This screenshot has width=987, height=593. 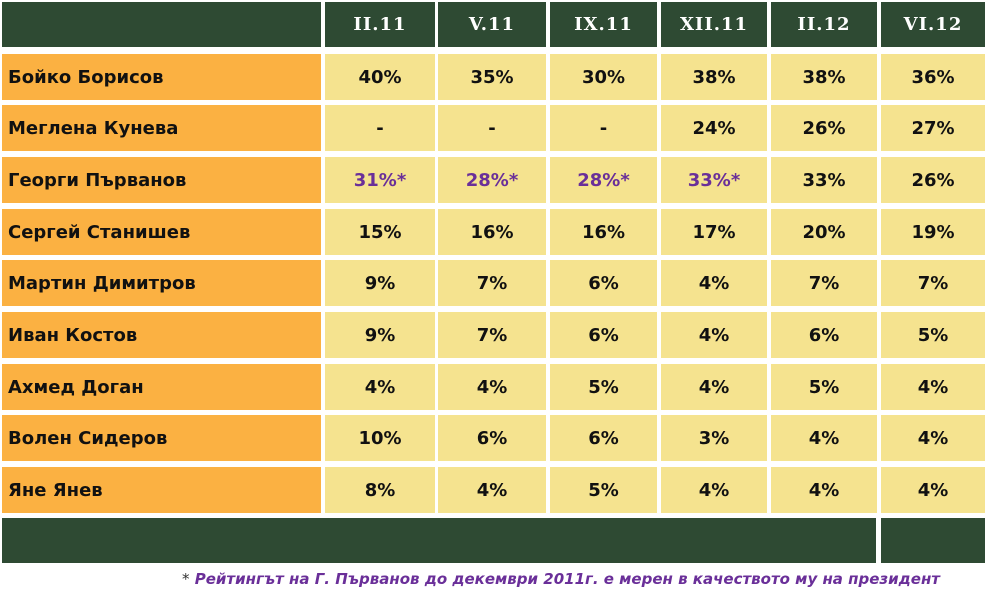 What do you see at coordinates (714, 24) in the screenshot?
I see `column-header: XII.11` at bounding box center [714, 24].